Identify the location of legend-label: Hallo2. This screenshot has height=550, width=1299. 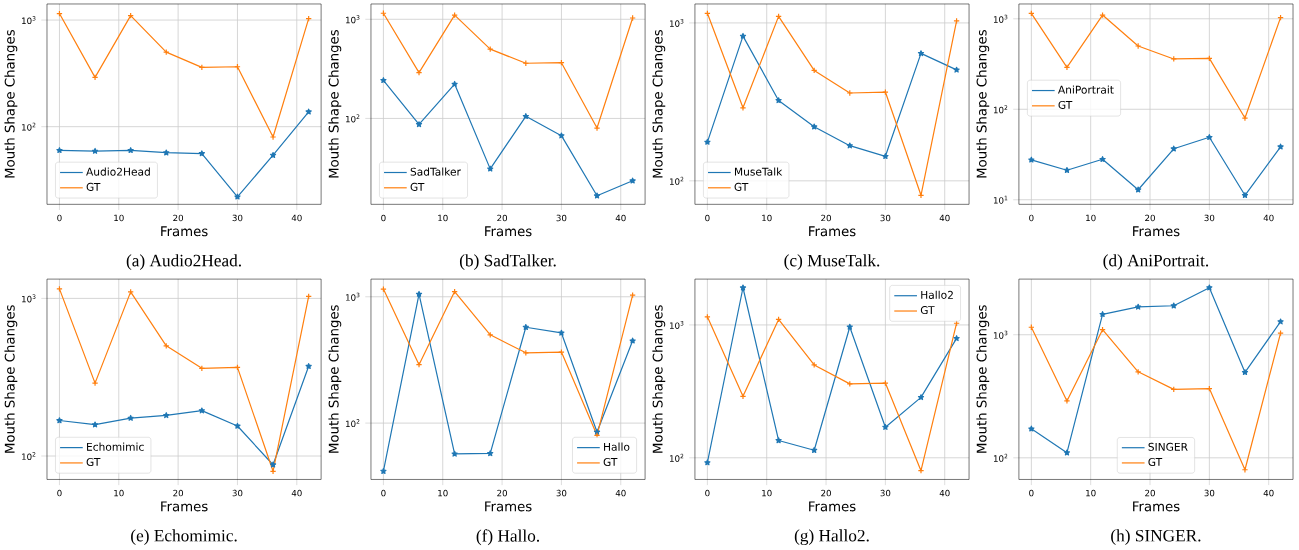
(937, 294).